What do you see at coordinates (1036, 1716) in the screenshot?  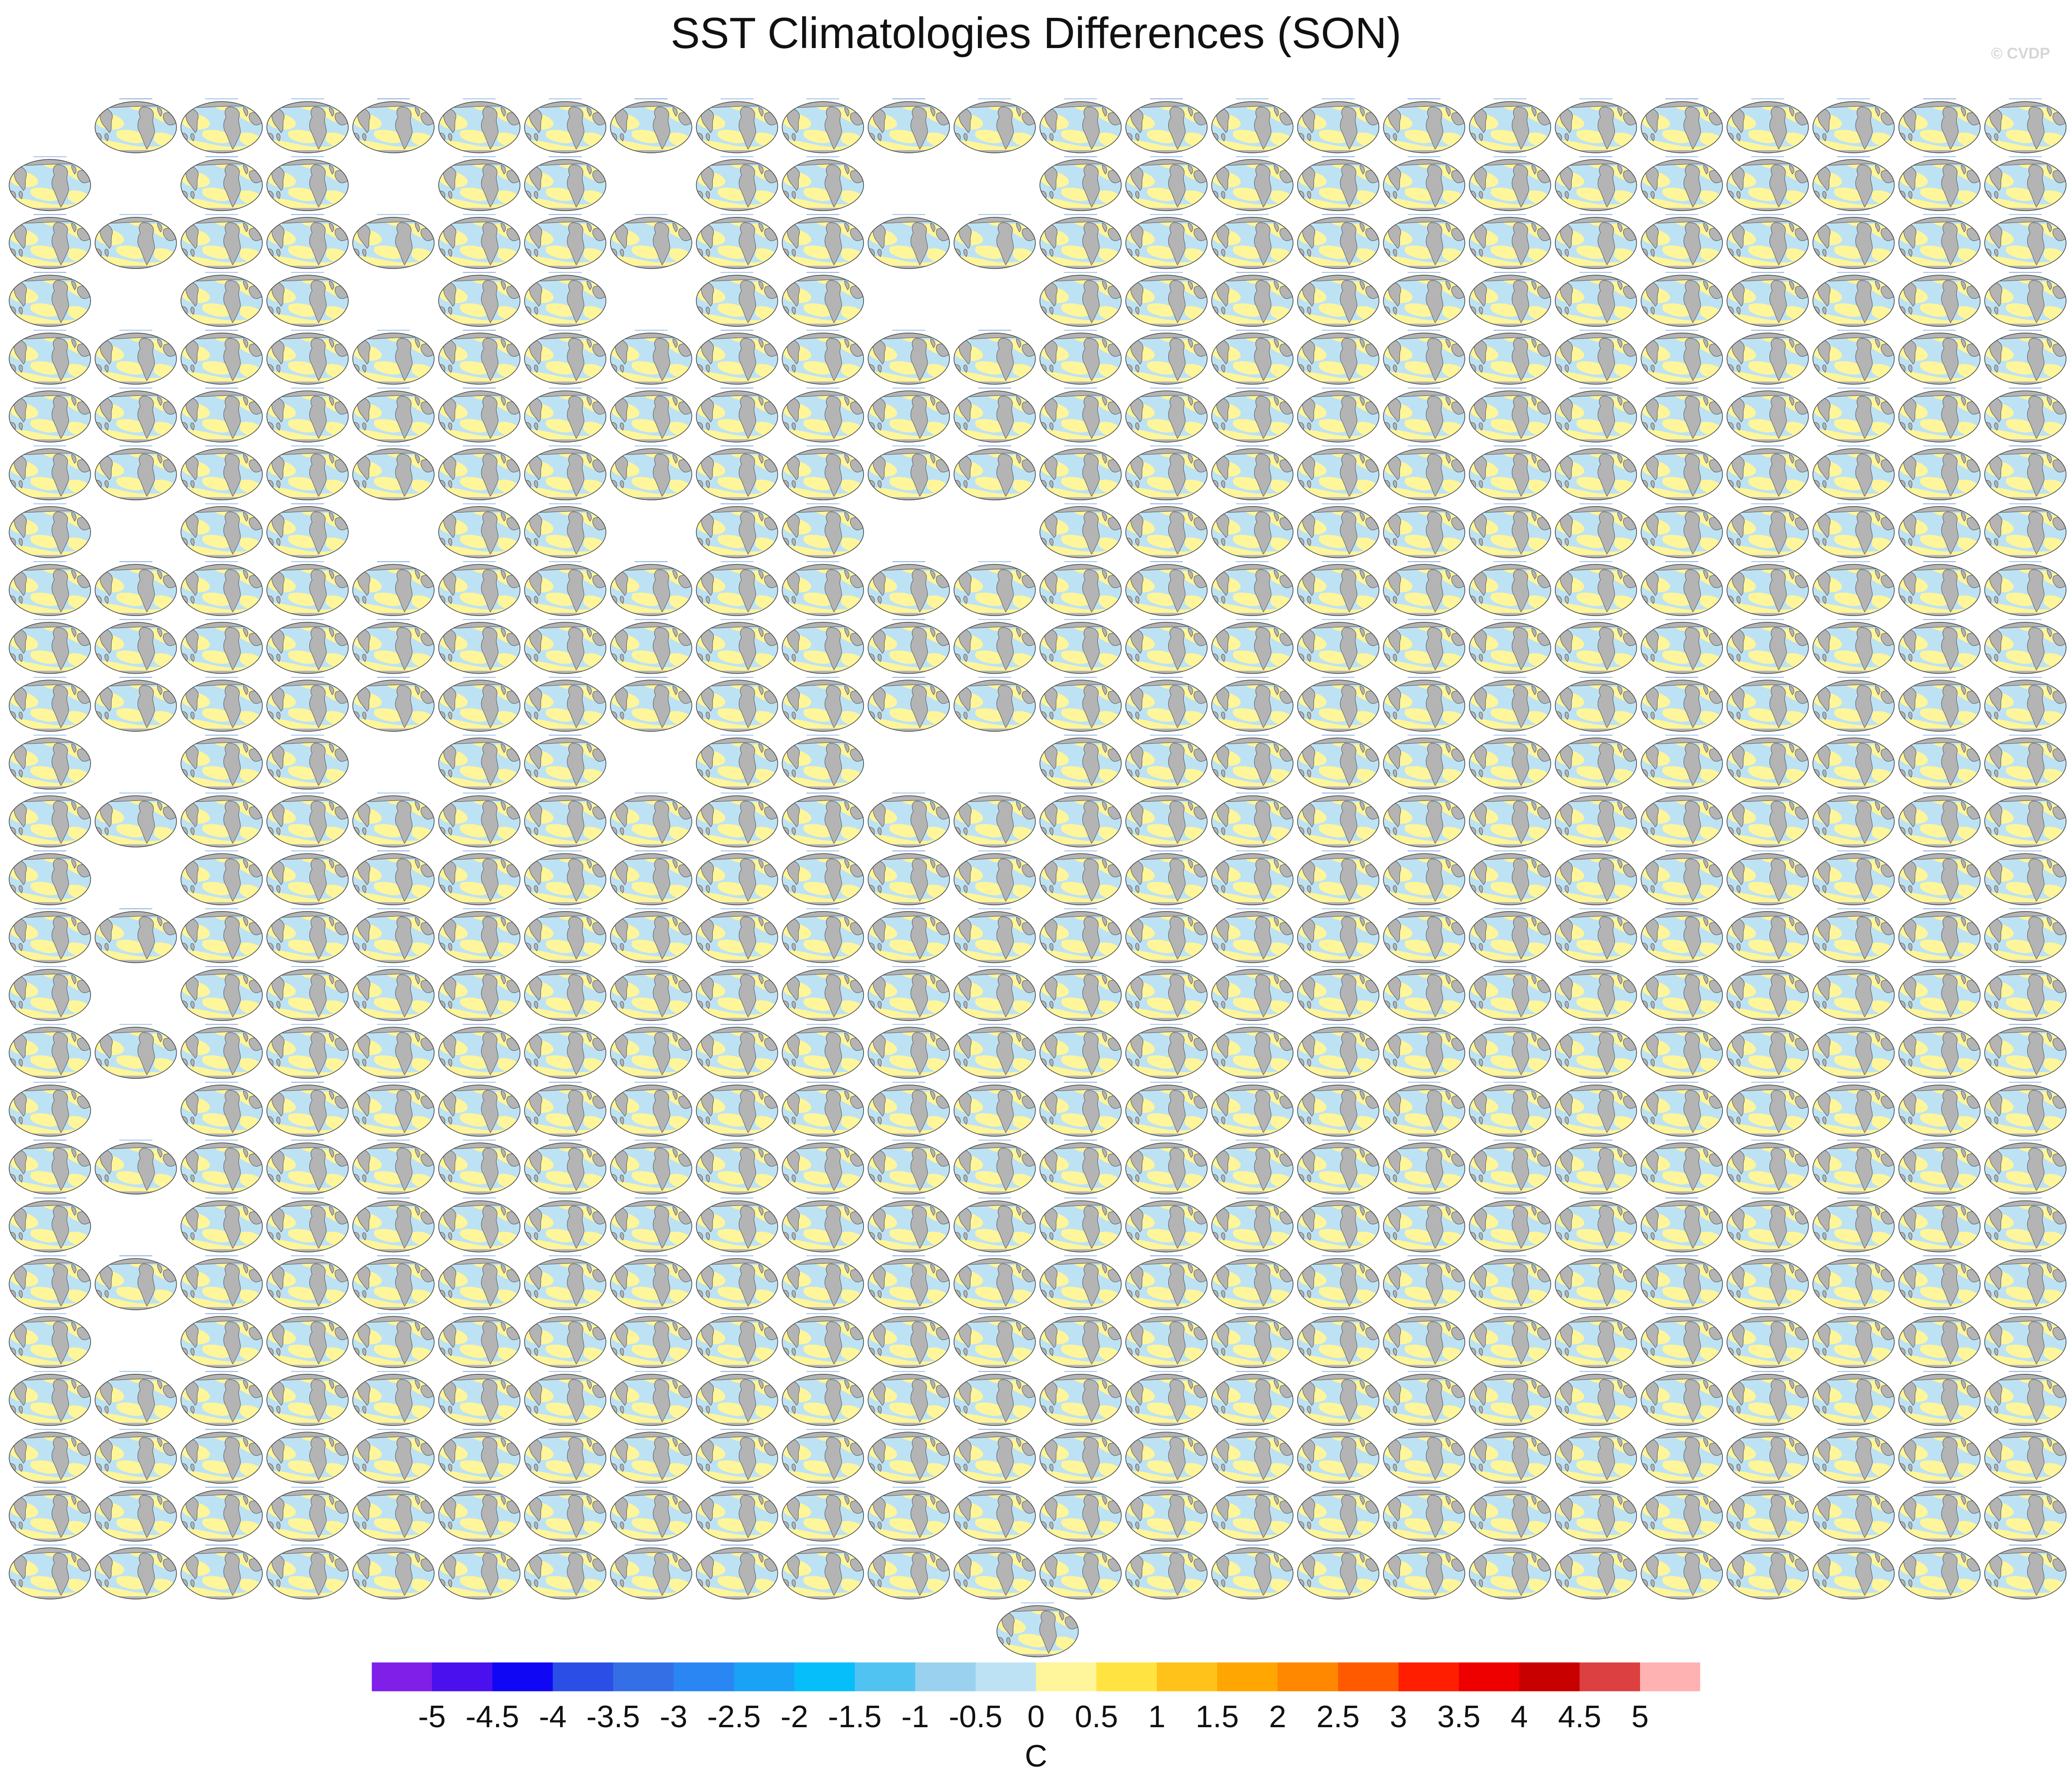 I see `colorbar-tick-label: 0` at bounding box center [1036, 1716].